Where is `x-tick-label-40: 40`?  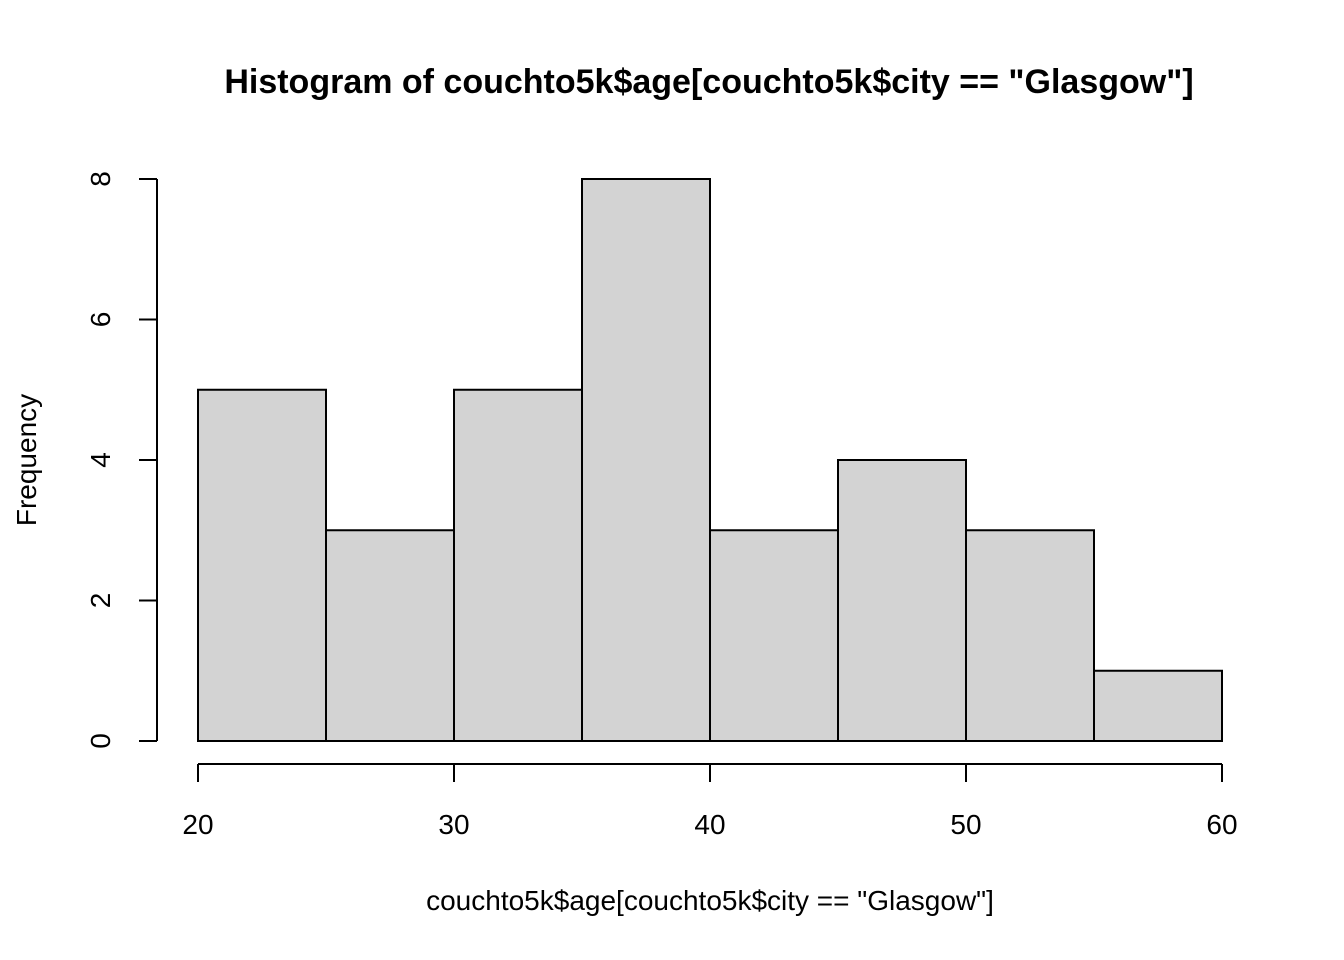 x-tick-label-40: 40 is located at coordinates (709, 824).